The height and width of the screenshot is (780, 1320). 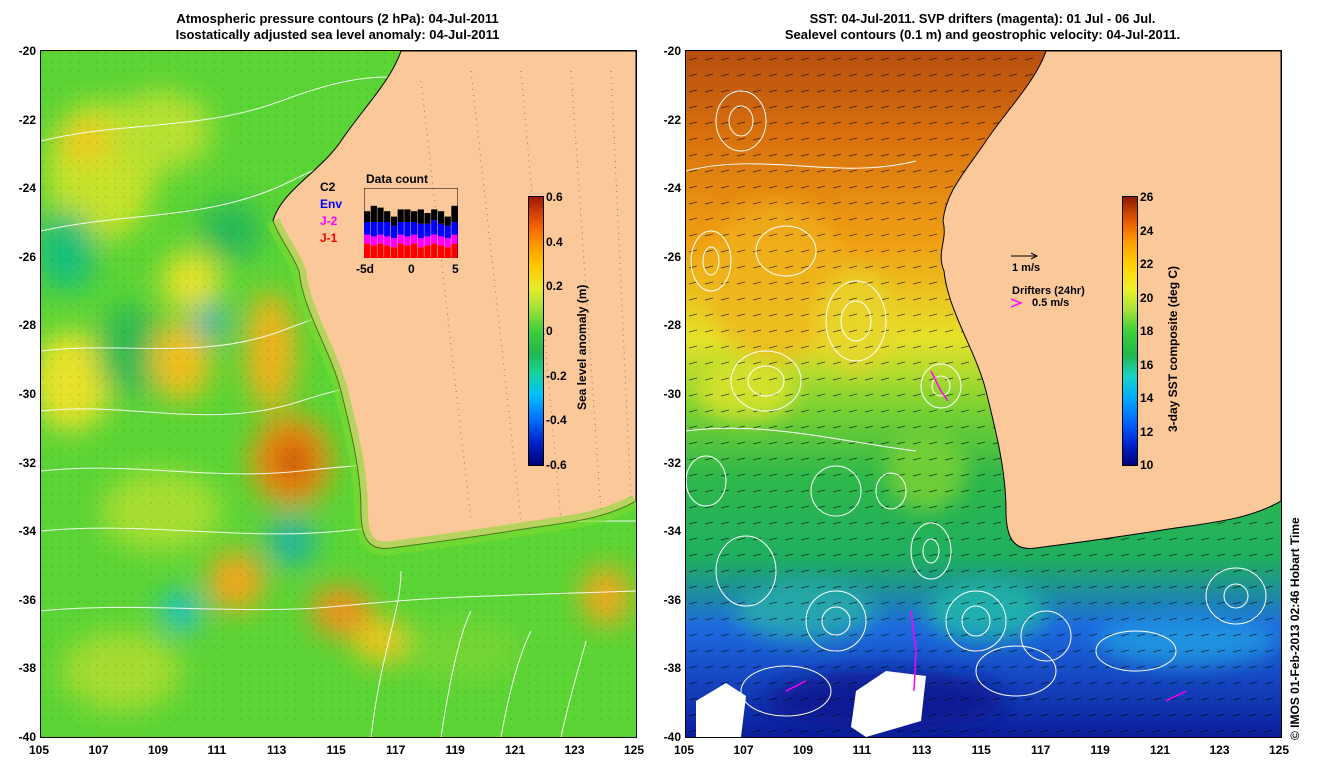 What do you see at coordinates (1025, 256) in the screenshot?
I see `velocity-legend-arrow` at bounding box center [1025, 256].